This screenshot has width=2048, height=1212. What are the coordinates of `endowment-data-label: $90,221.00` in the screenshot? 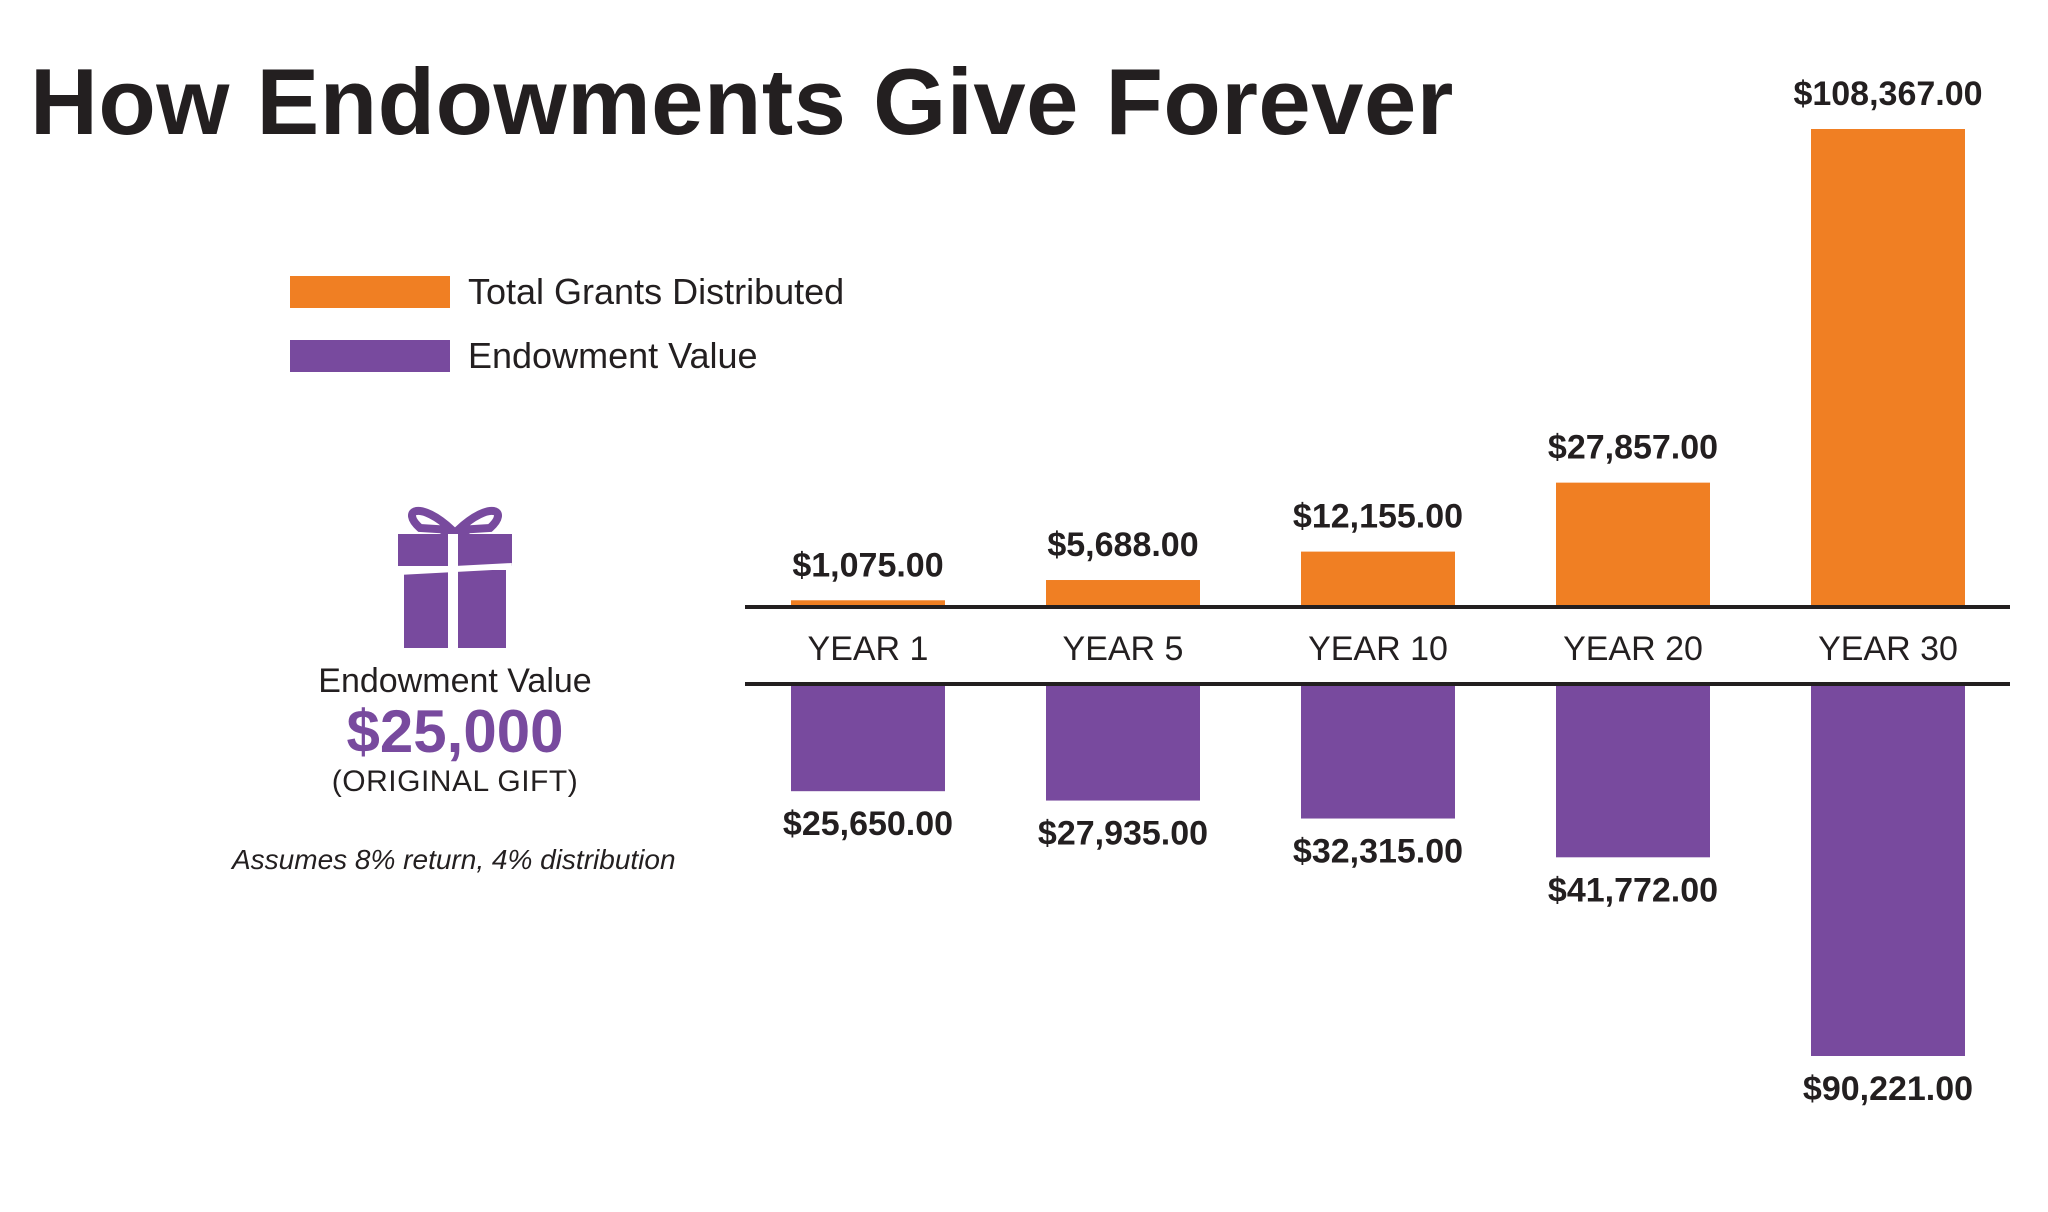 It's located at (1888, 1089).